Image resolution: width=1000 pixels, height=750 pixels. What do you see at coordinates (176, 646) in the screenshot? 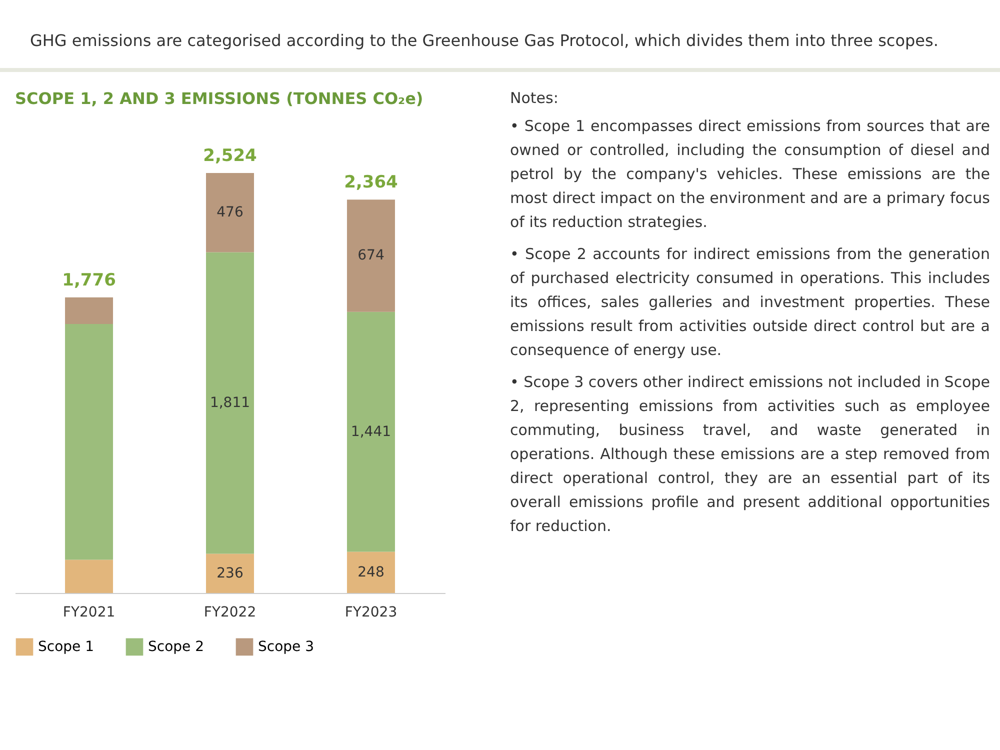
I see `legend-label: Scope 2` at bounding box center [176, 646].